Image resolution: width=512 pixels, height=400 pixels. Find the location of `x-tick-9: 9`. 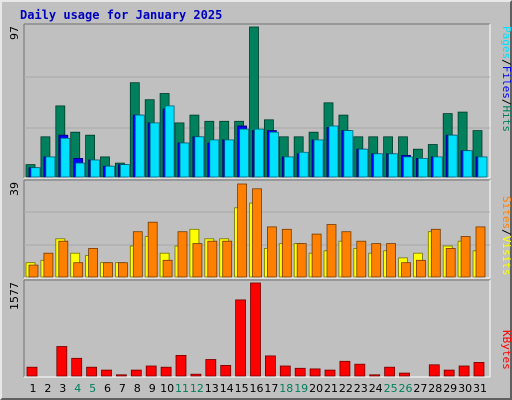

x-tick-9: 9 is located at coordinates (152, 388).